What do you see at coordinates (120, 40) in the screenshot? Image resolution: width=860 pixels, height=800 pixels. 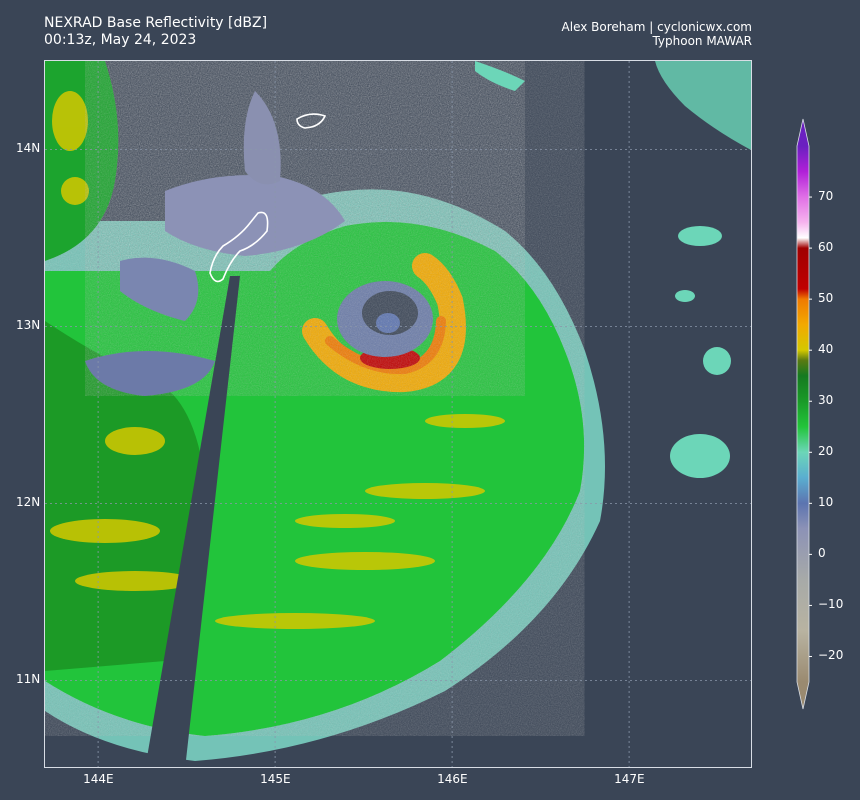 I see `valid-time: 00:13z, May 24, 2023` at bounding box center [120, 40].